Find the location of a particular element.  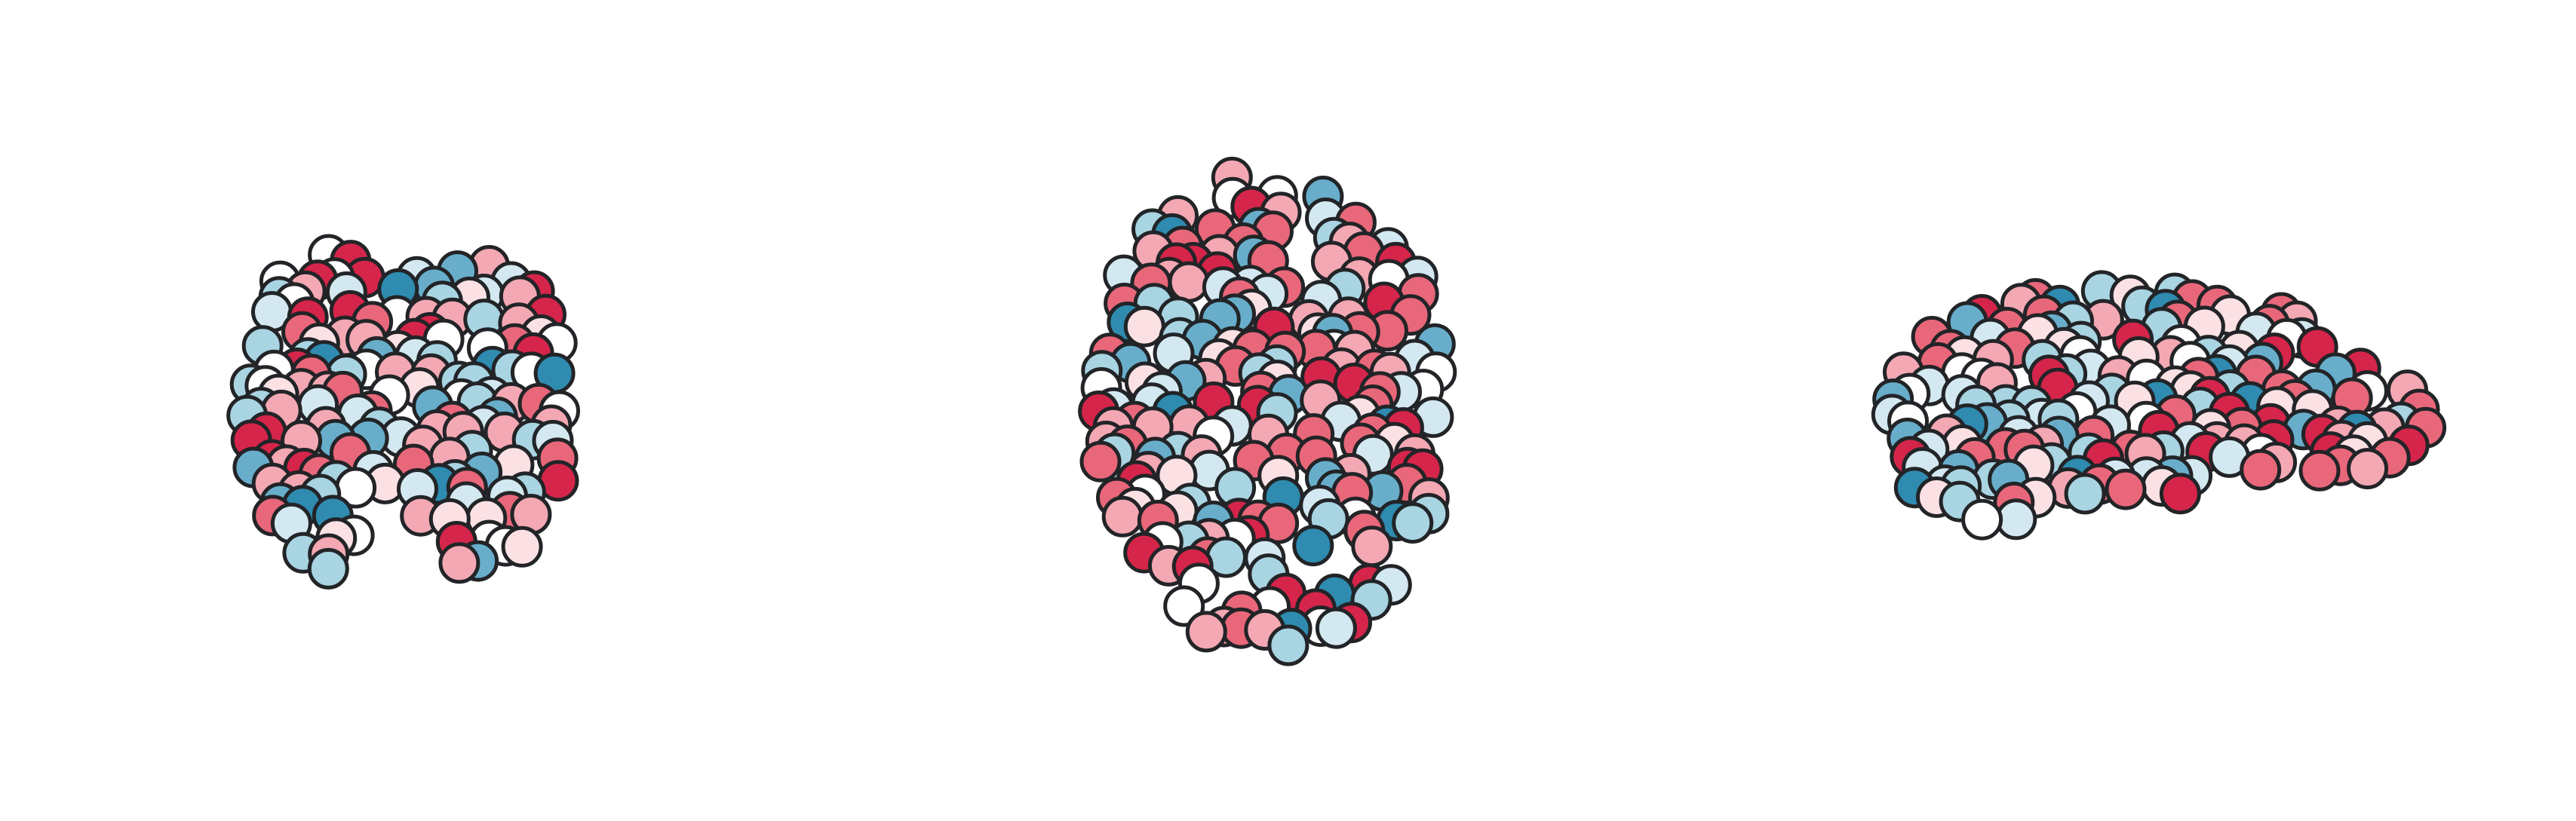

axial-view is located at coordinates (1267, 411).